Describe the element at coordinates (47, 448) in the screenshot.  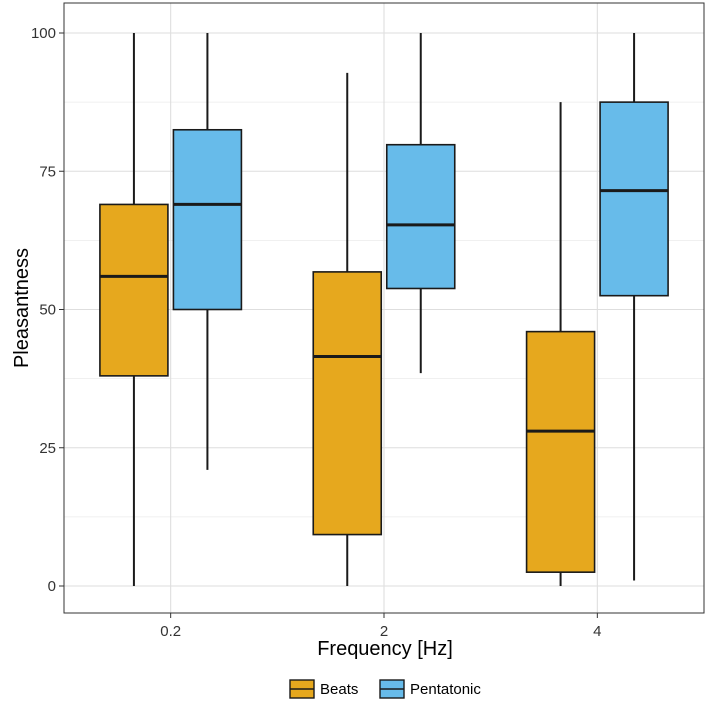
I see `y-tick-label: 25` at that location.